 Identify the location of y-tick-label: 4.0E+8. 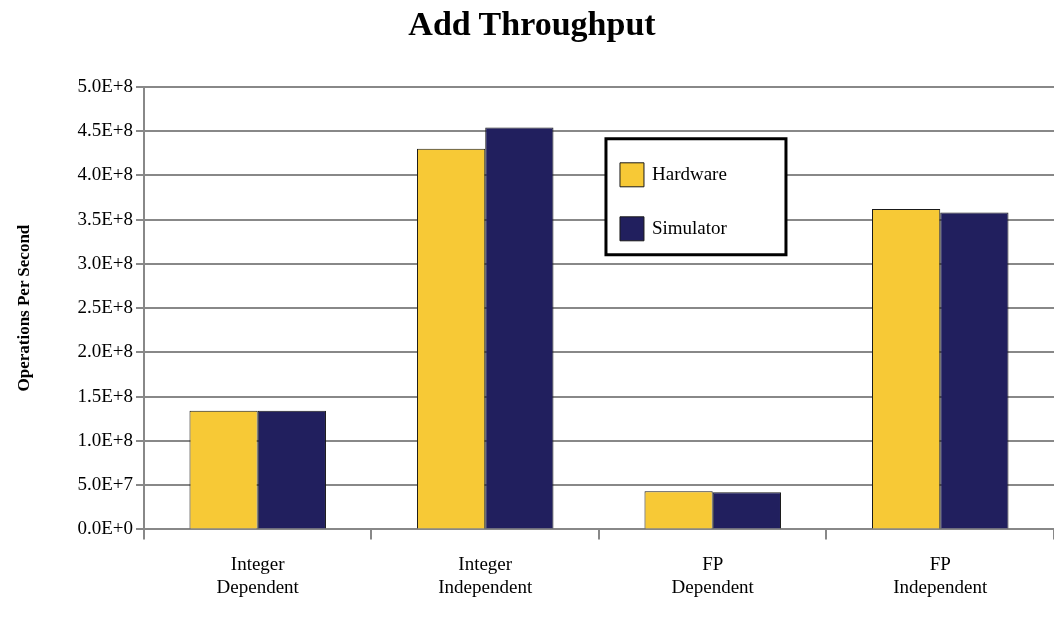
(105, 174).